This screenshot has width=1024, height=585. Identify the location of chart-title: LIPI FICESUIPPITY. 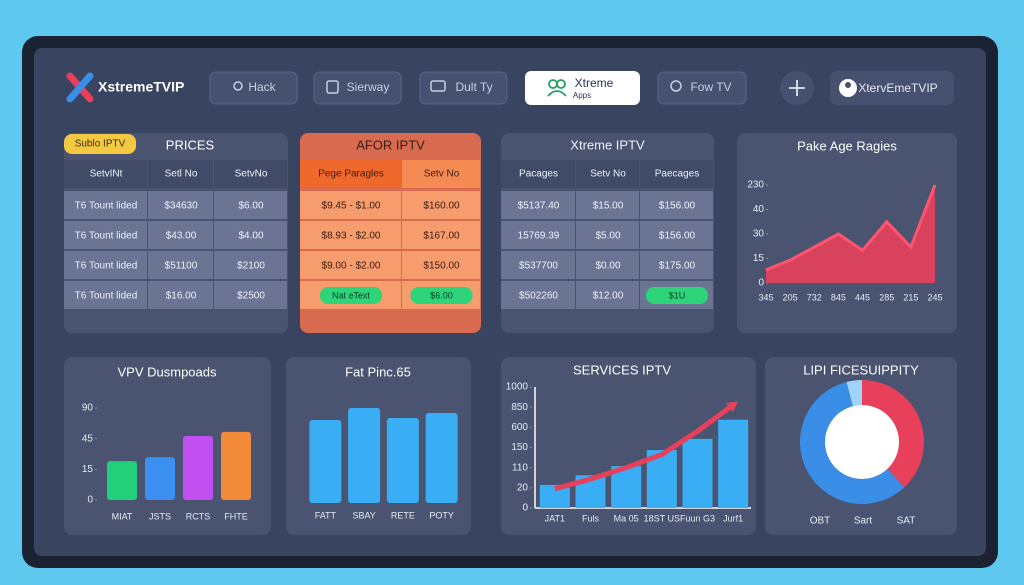
(861, 369).